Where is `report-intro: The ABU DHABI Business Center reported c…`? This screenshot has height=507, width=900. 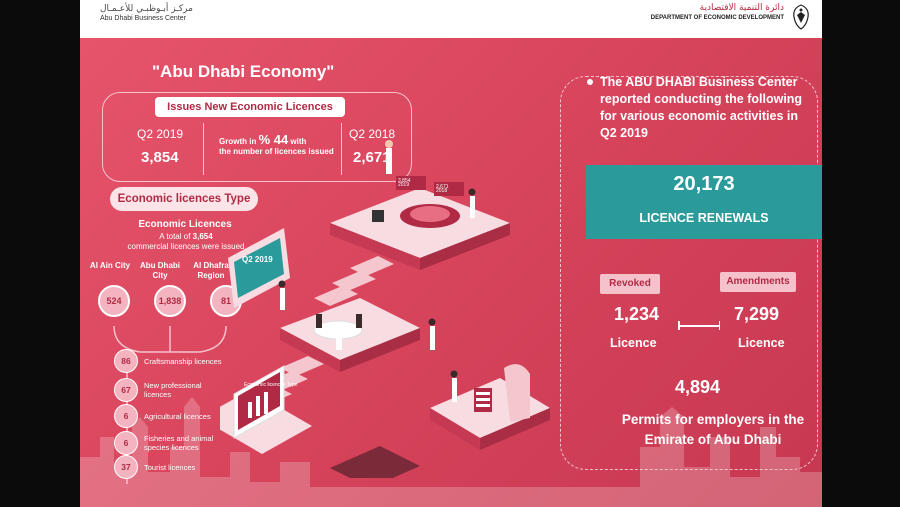 report-intro: The ABU DHABI Business Center reported c… is located at coordinates (700, 108).